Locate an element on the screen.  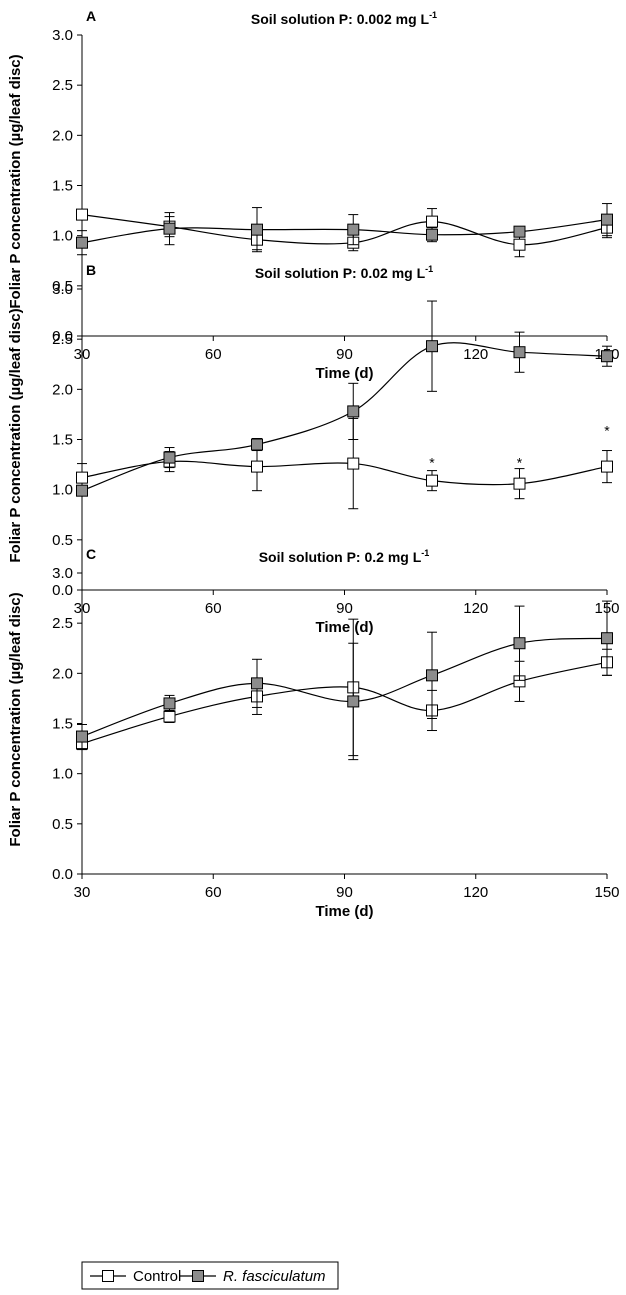
legend: Control R. fasciculatum is located at coordinates (210, 1275).